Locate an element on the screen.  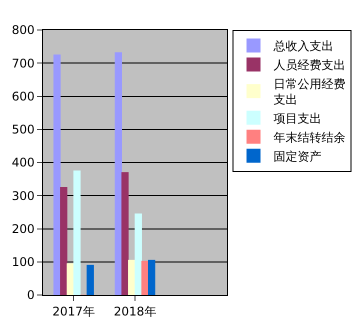
legend-label: 年末结转结余 is located at coordinates (310, 137).